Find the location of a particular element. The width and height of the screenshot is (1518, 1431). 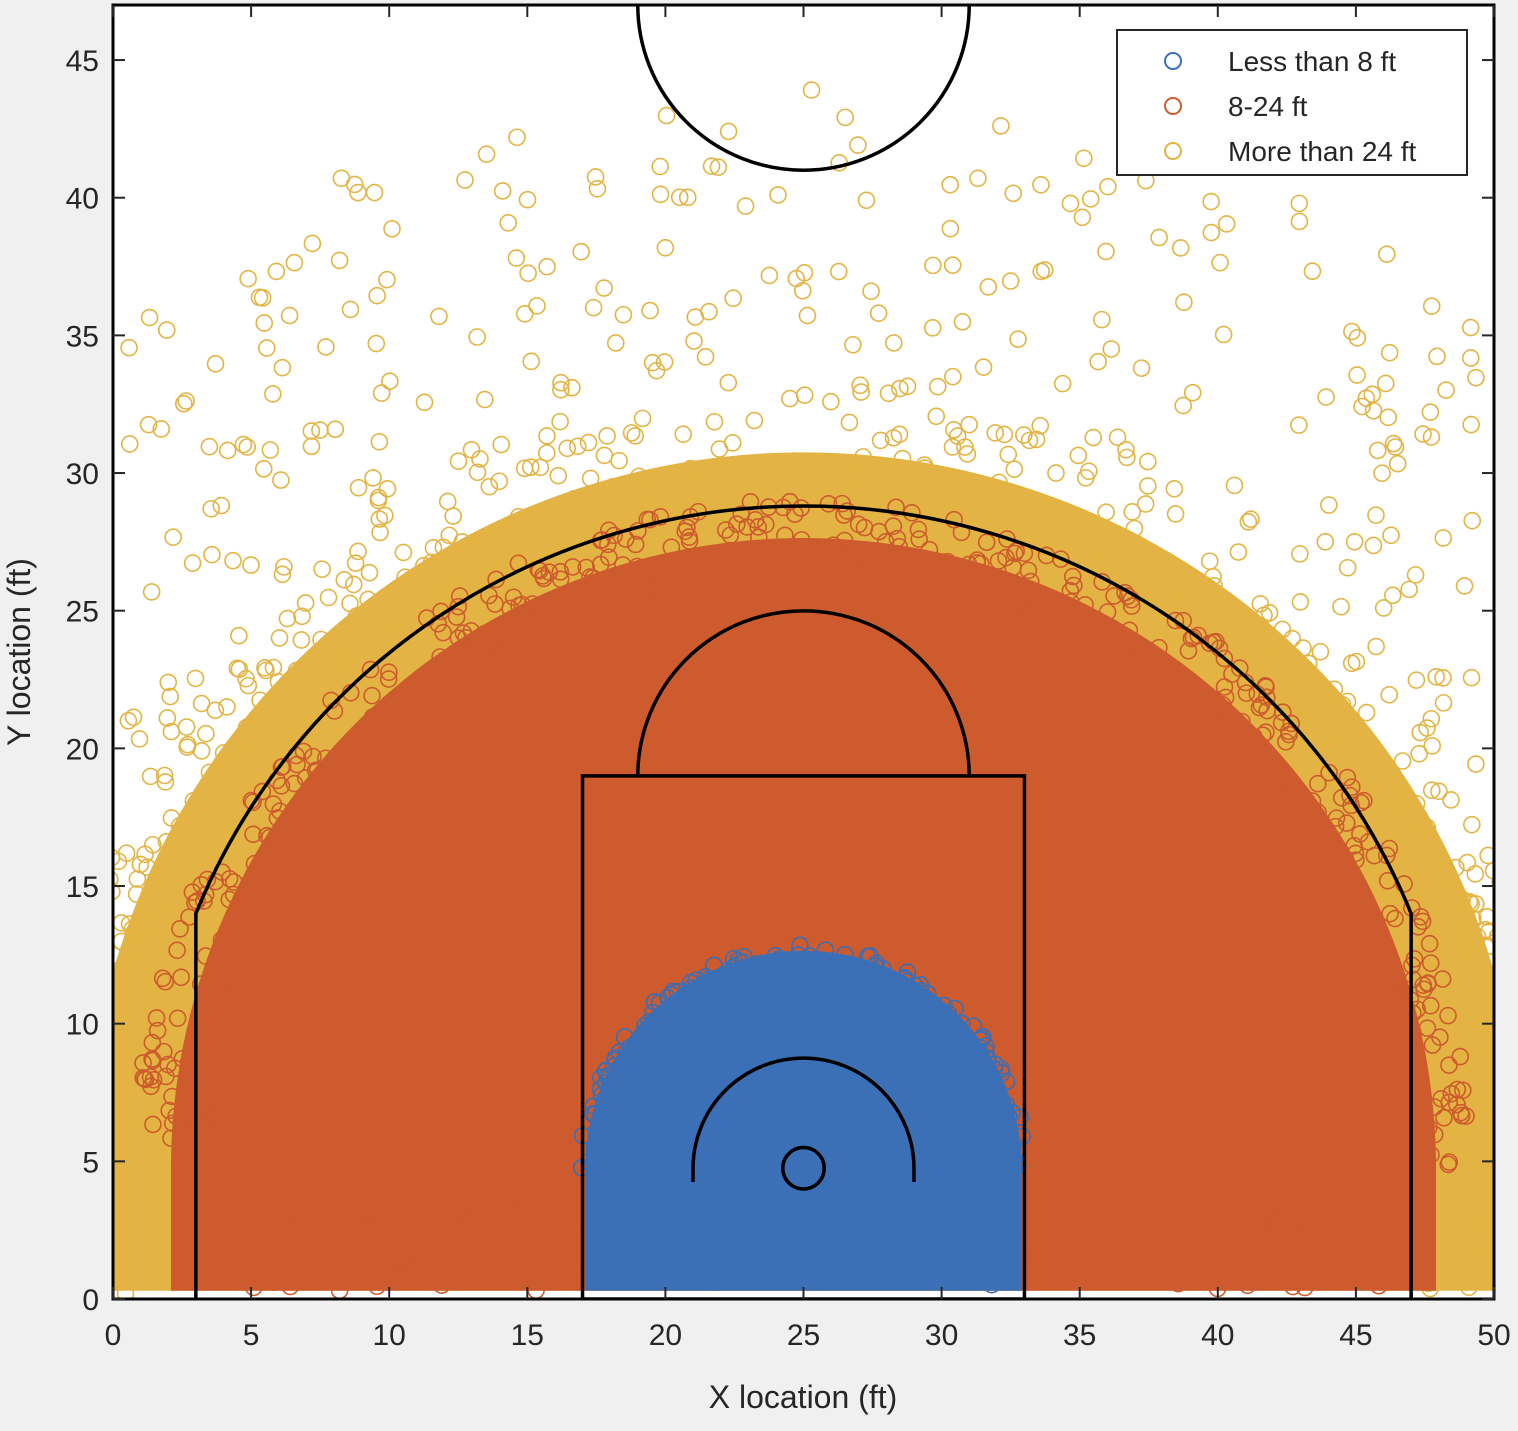

y-tick-label: 35 is located at coordinates (82, 336).